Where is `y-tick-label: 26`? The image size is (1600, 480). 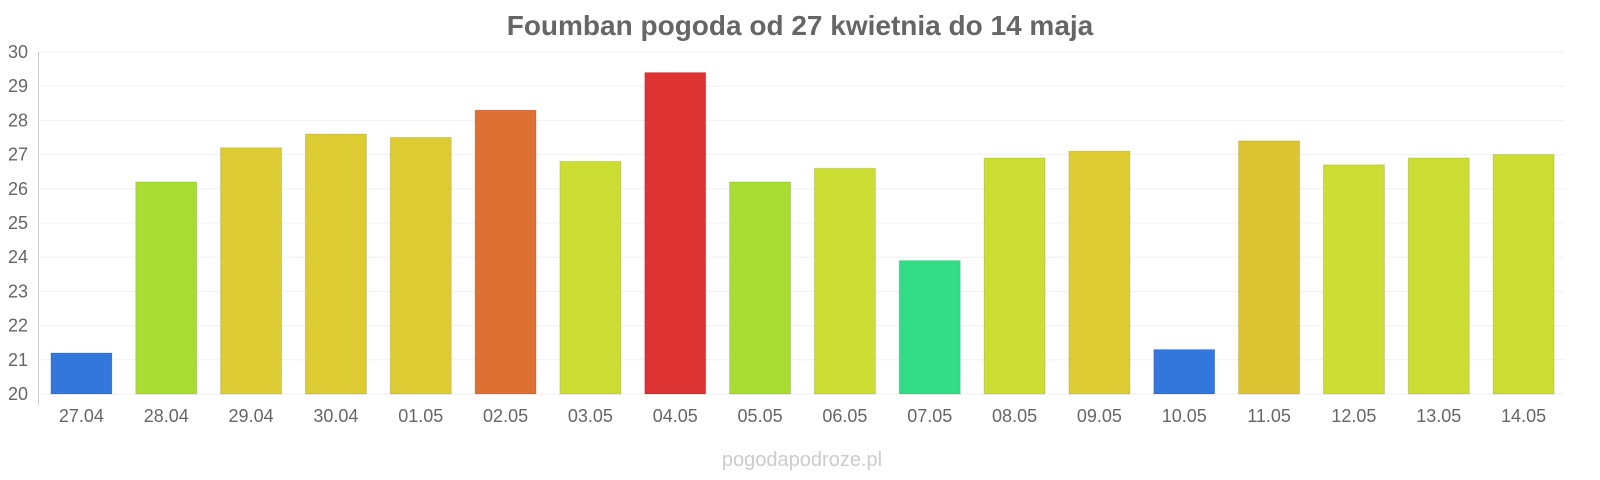
y-tick-label: 26 is located at coordinates (18, 189).